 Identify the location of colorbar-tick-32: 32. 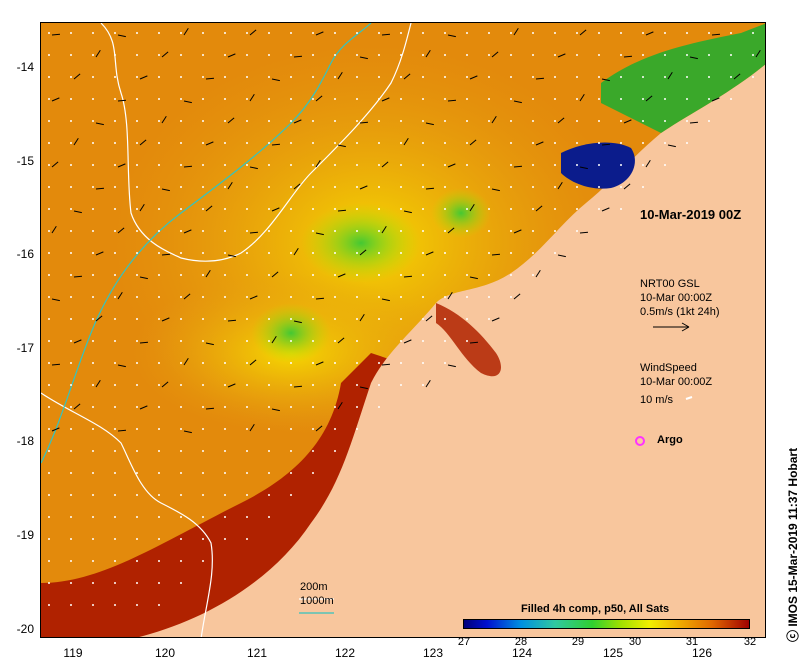
(750, 642).